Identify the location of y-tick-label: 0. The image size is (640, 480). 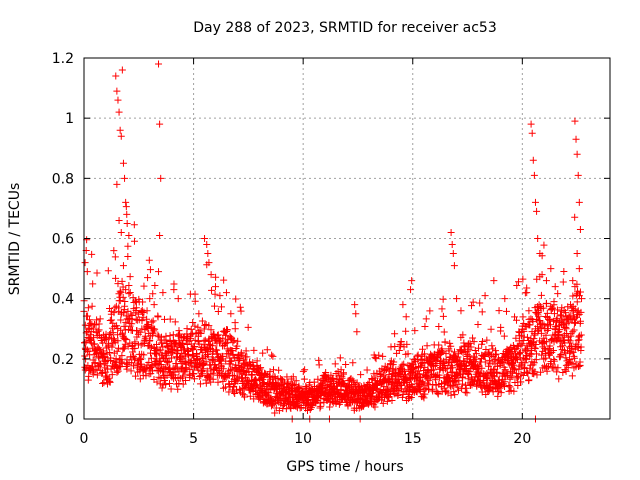
(69, 420).